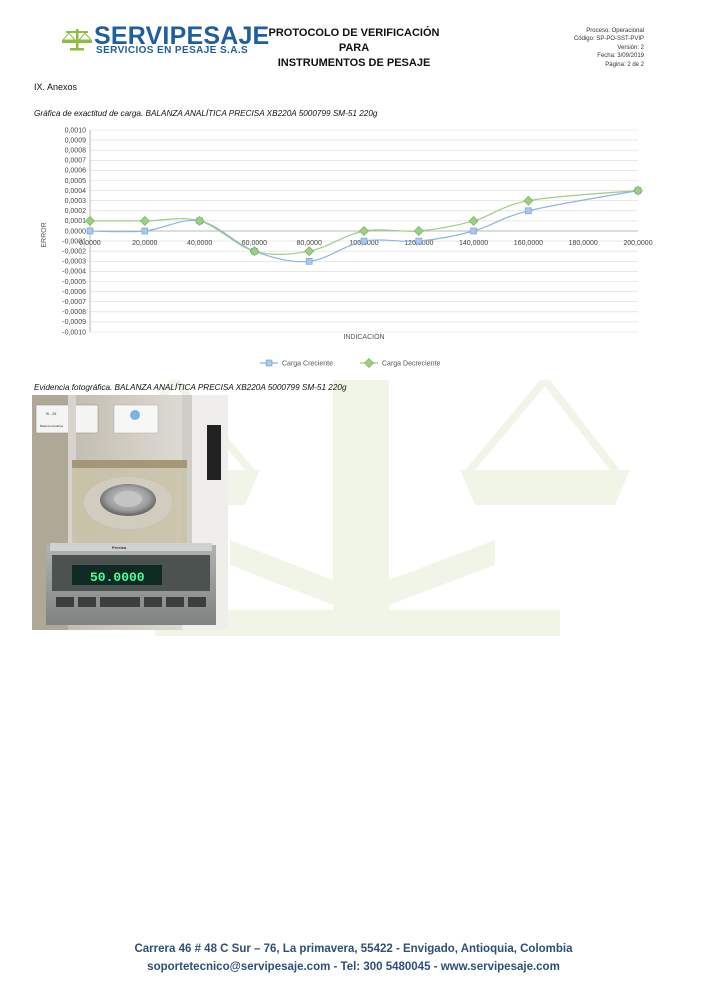  What do you see at coordinates (44, 234) in the screenshot?
I see `y-axis-label: ERROR` at bounding box center [44, 234].